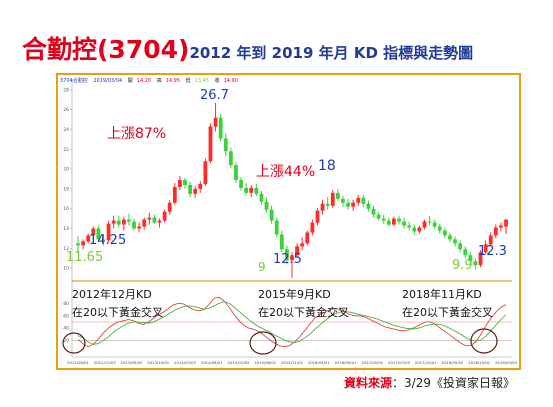 The width and height of the screenshot is (553, 407). Describe the element at coordinates (108, 81) in the screenshot. I see `header-date: 2019/03/04` at that location.